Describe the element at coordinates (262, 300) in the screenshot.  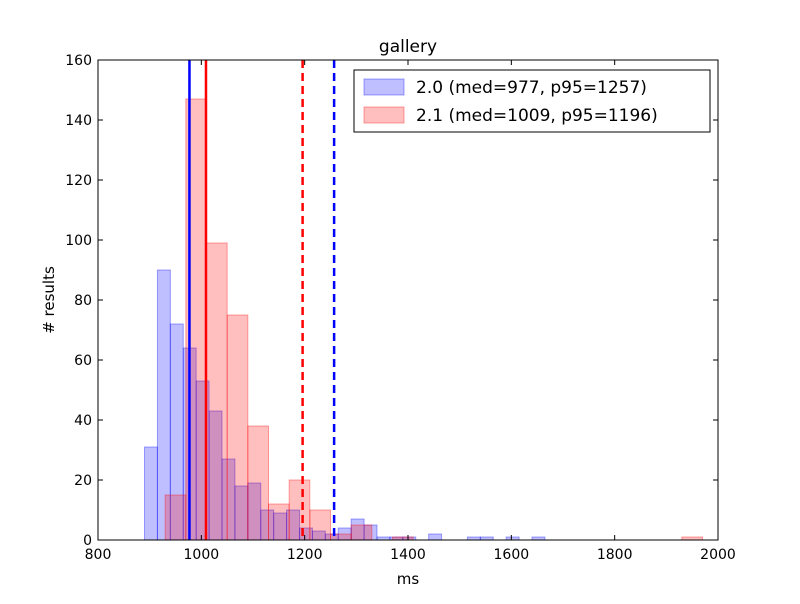
I see `reference-lines-layer` at that location.